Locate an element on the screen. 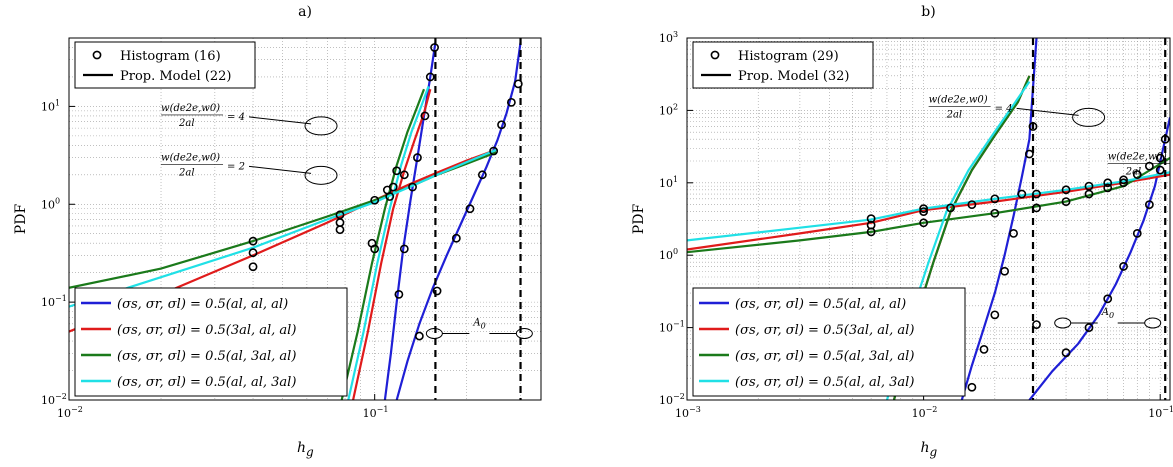  annotation-value: = 2 is located at coordinates (236, 166).